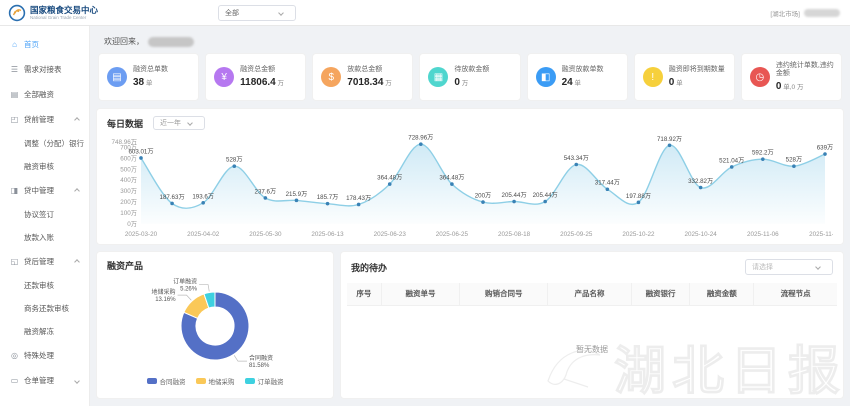 This screenshot has height=406, width=850. What do you see at coordinates (265, 234) in the screenshot?
I see `x-axis-tick: 2025-05-30` at bounding box center [265, 234].